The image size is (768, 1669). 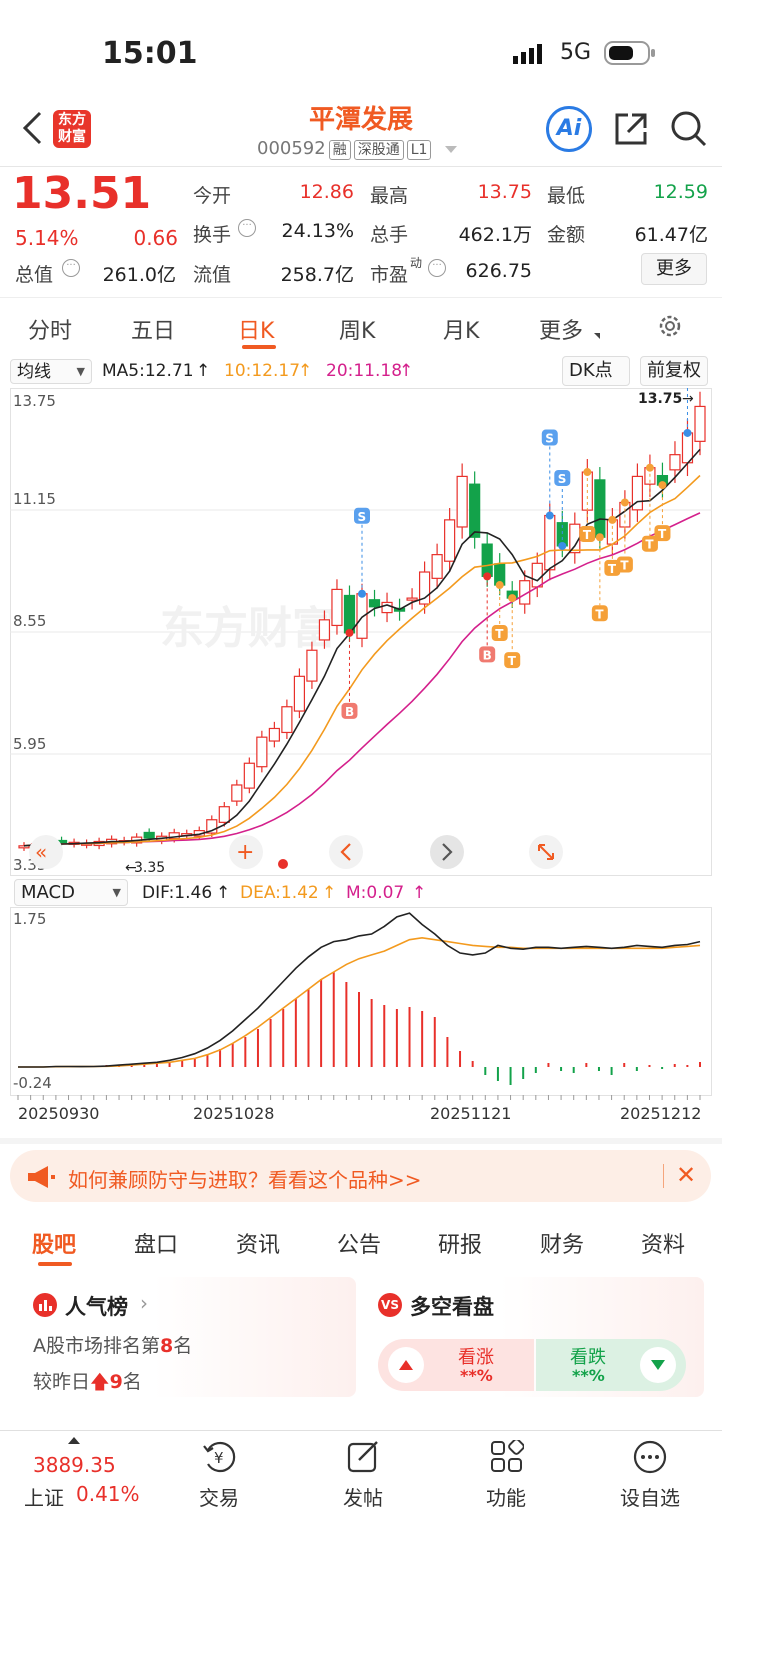 What do you see at coordinates (674, 371) in the screenshot?
I see `price-adjust-button: 前复权` at bounding box center [674, 371].